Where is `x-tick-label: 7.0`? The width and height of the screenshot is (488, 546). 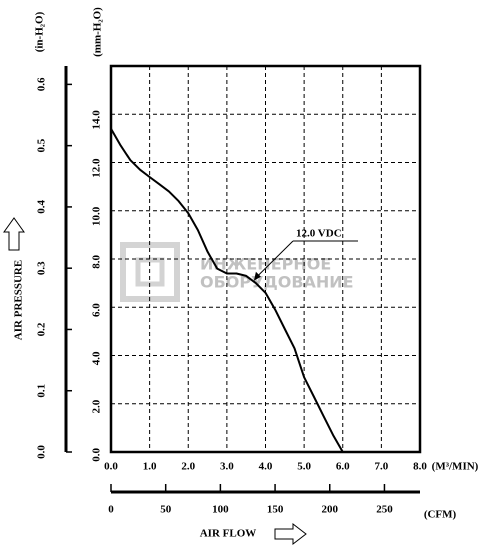
x-tick-label: 7.0 is located at coordinates (382, 467).